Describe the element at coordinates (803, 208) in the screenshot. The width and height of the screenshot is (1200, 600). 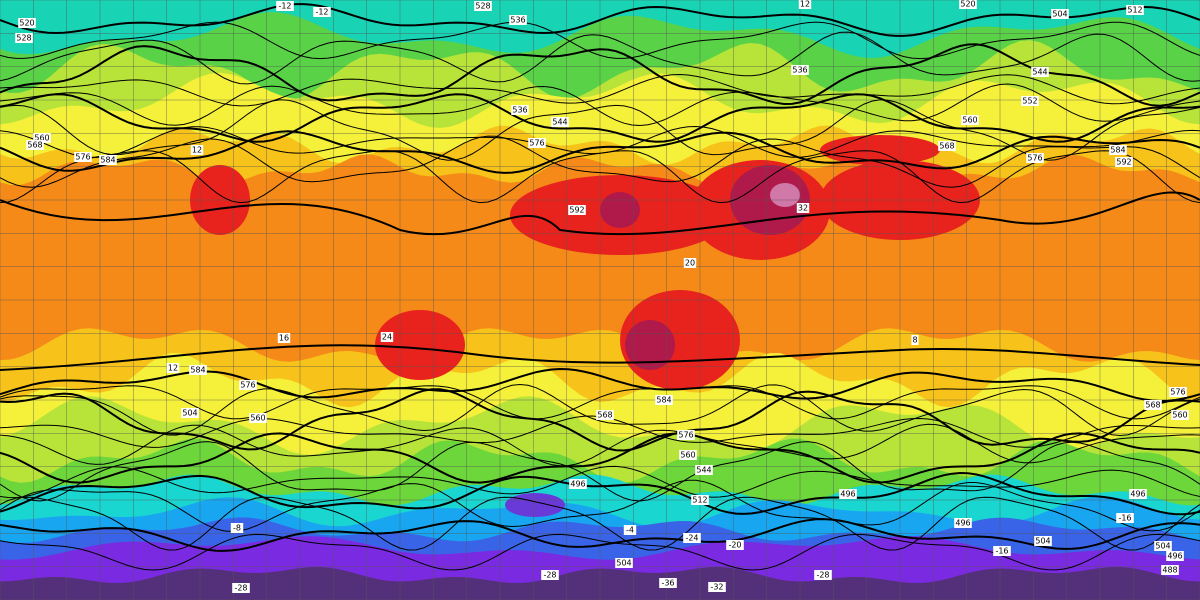
I see `contour-label: 32` at that location.